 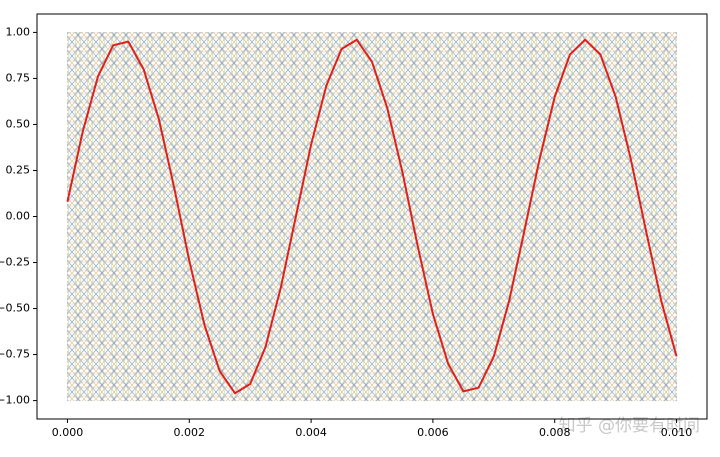 What do you see at coordinates (555, 432) in the screenshot?
I see `x-tick-label: 0.008` at bounding box center [555, 432].